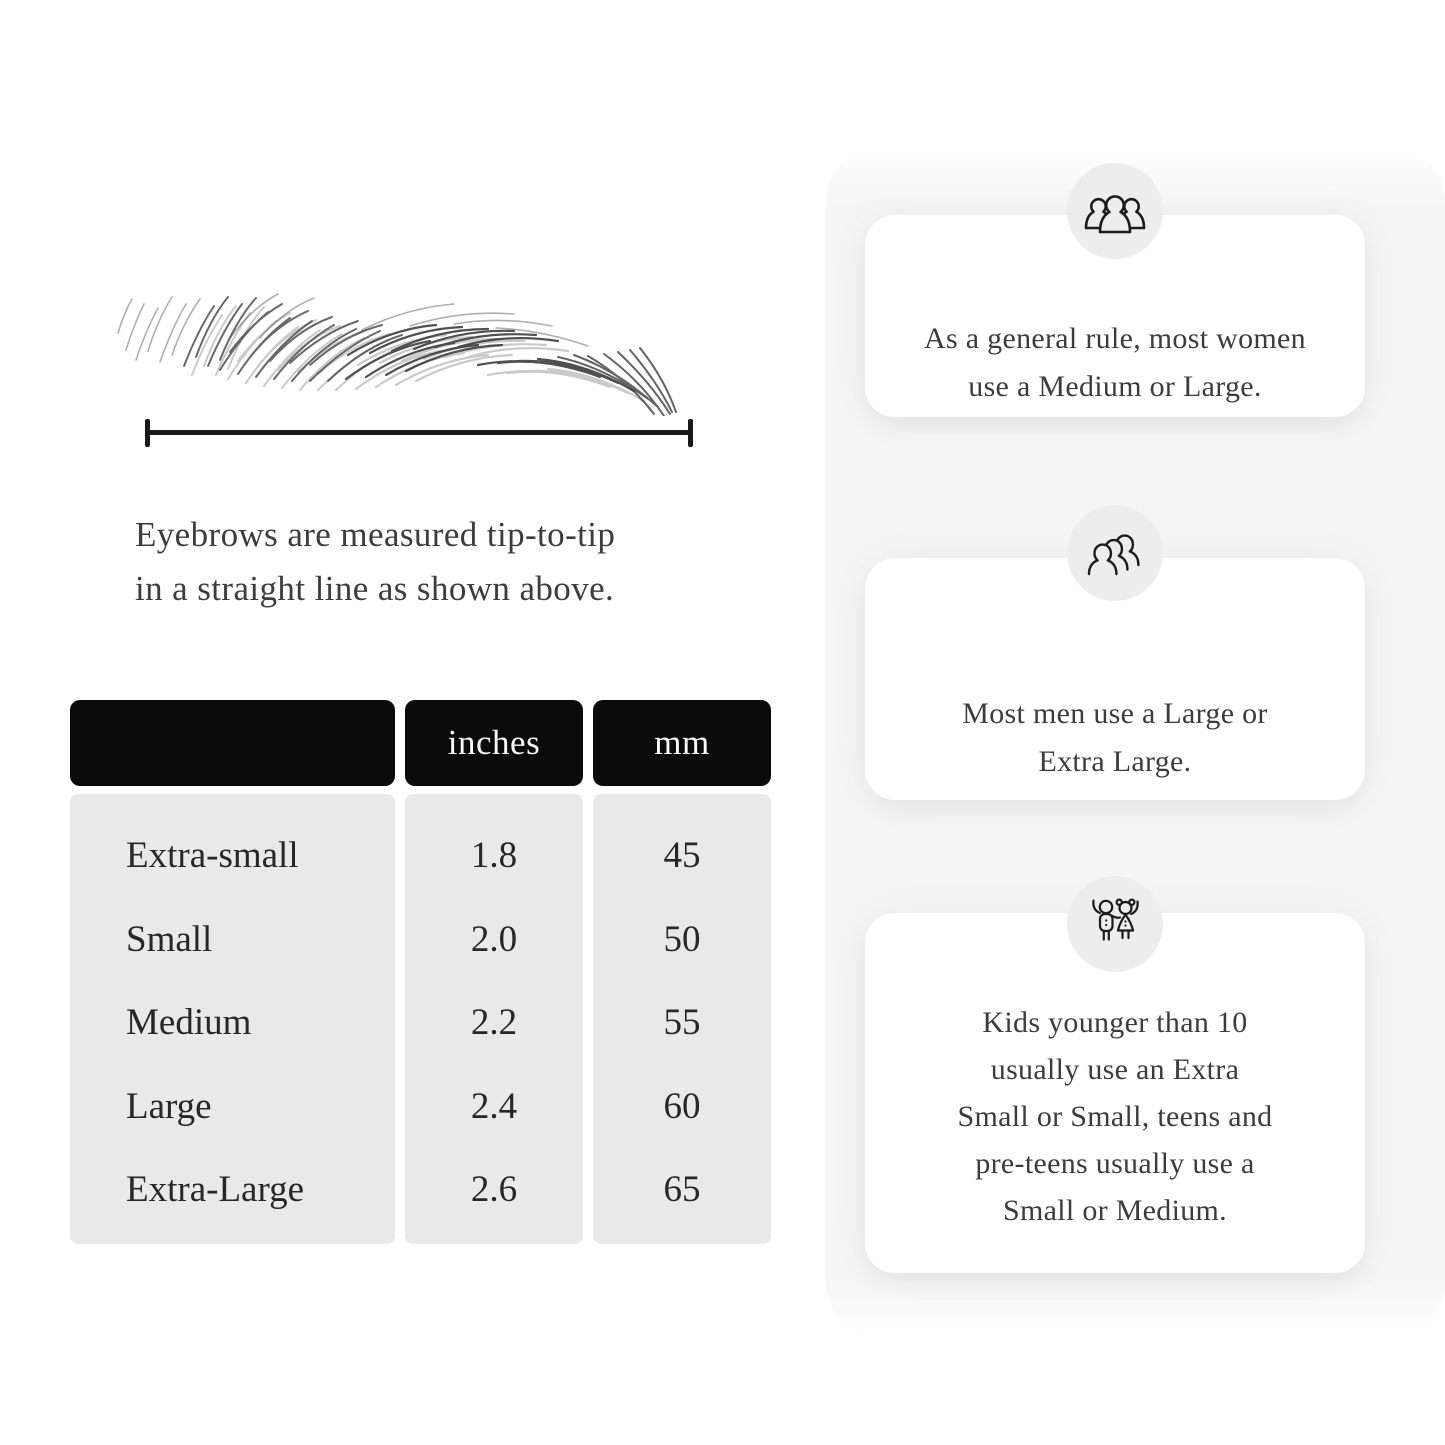 The width and height of the screenshot is (1445, 1445). I want to click on measurement-caption-line-1: Eyebrows are measured tip-to-tip, so click(375, 534).